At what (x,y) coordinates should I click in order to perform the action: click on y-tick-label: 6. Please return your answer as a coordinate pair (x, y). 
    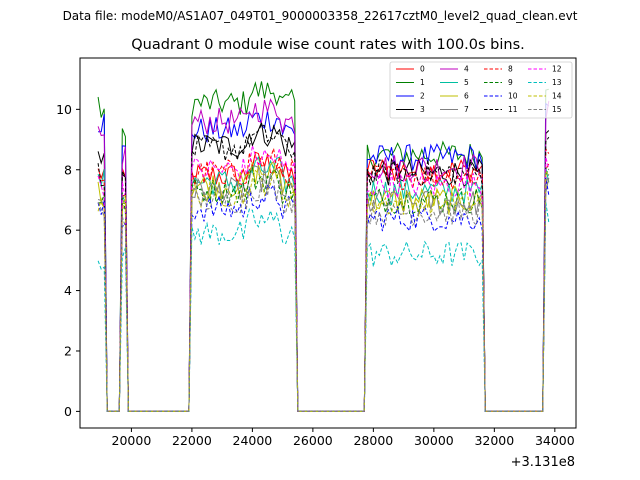
    Looking at the image, I should click on (68, 230).